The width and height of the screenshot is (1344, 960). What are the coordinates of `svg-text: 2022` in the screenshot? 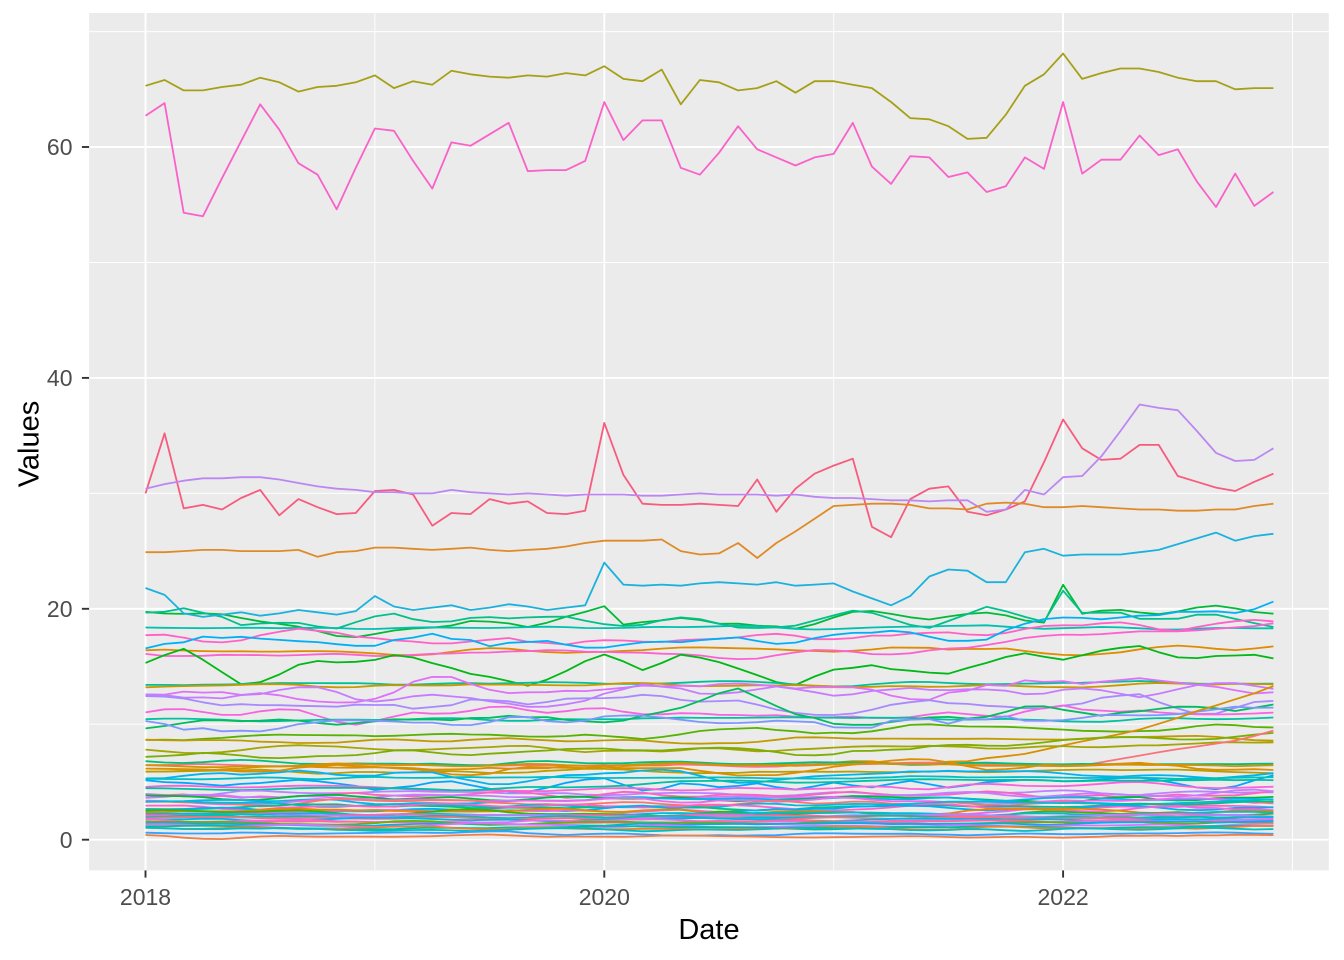 It's located at (1063, 897).